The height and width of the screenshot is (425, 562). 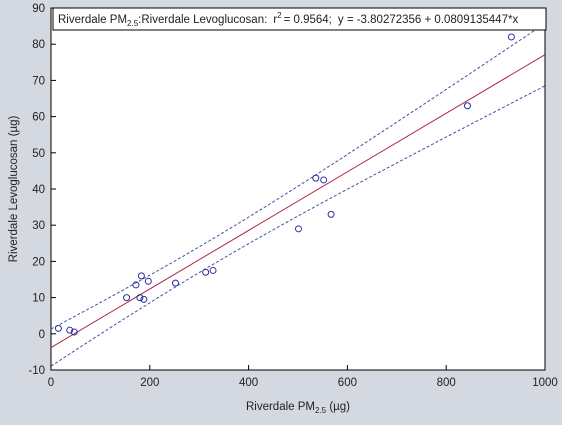 I want to click on y-tick-label: 20, so click(x=38, y=262).